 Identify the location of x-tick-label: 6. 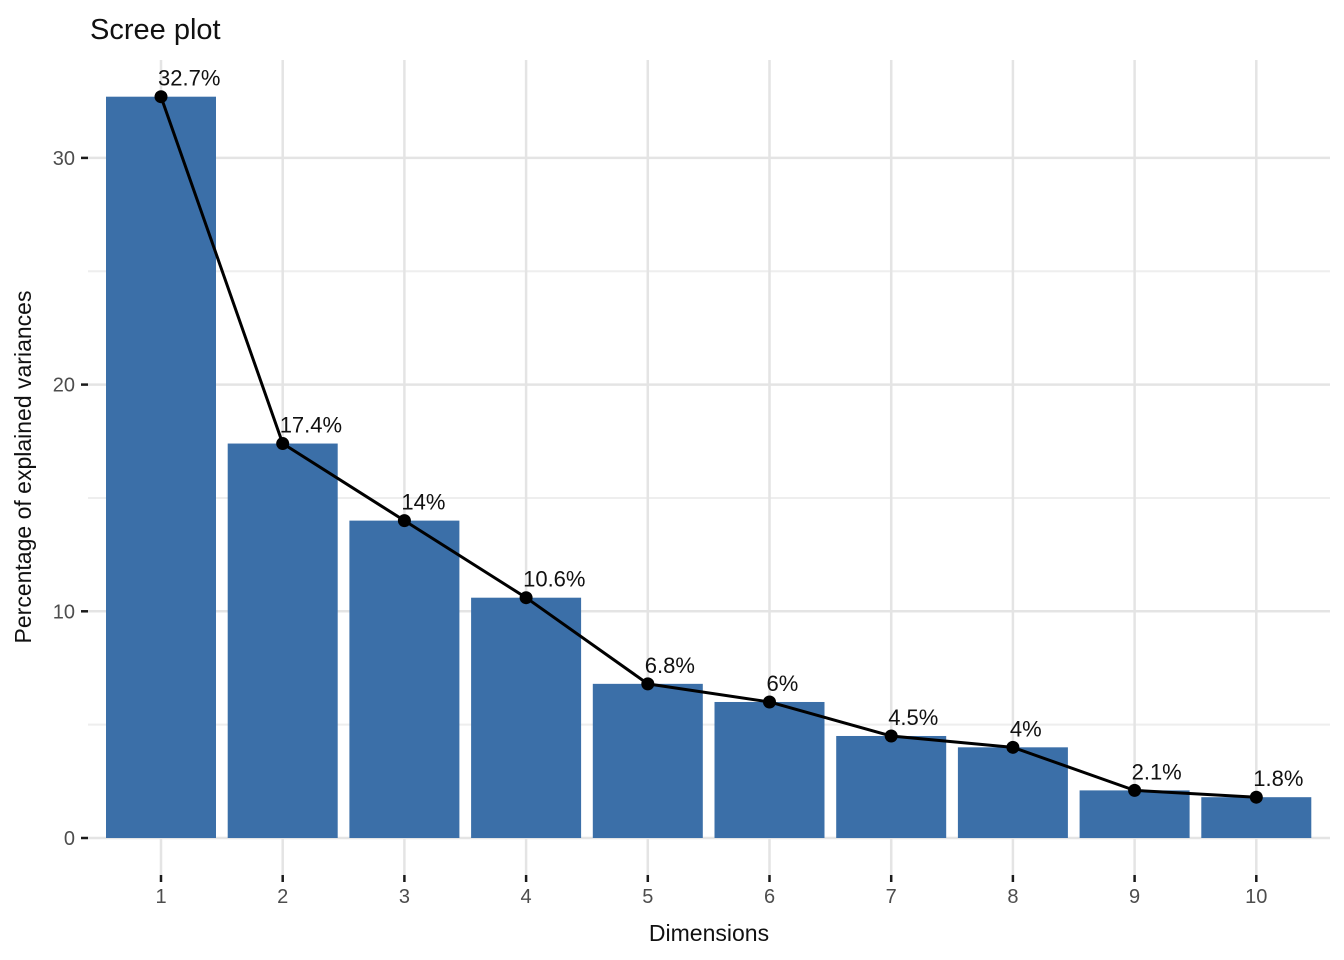
(769, 897).